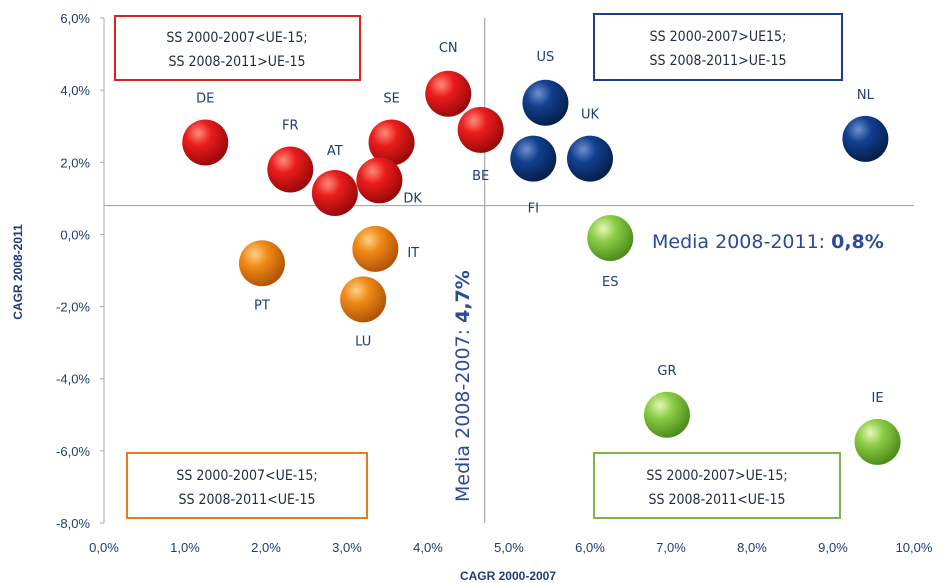 This screenshot has height=583, width=940. Describe the element at coordinates (73, 379) in the screenshot. I see `y-tick-label: -4,0%` at that location.